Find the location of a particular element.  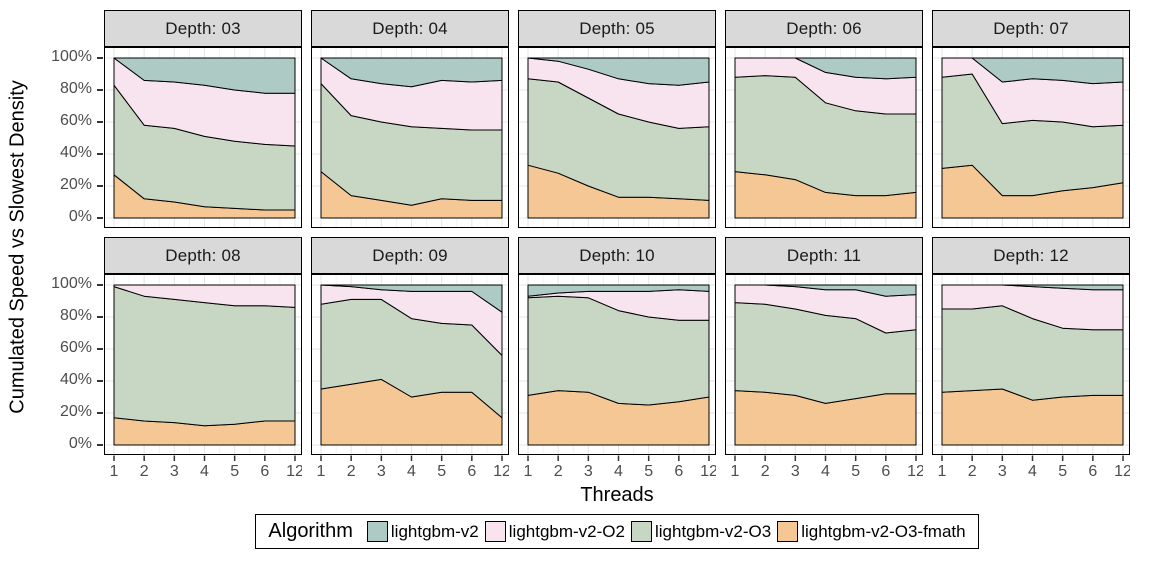

facet-strip: Depth: 04 is located at coordinates (410, 28).